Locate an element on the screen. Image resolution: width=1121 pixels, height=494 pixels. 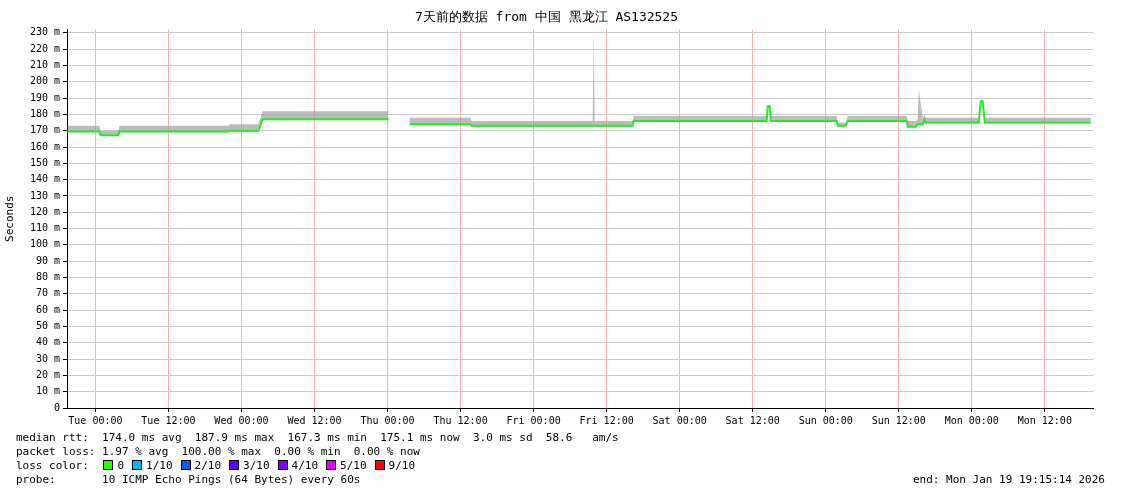
text: 1/10 is located at coordinates (159, 465).